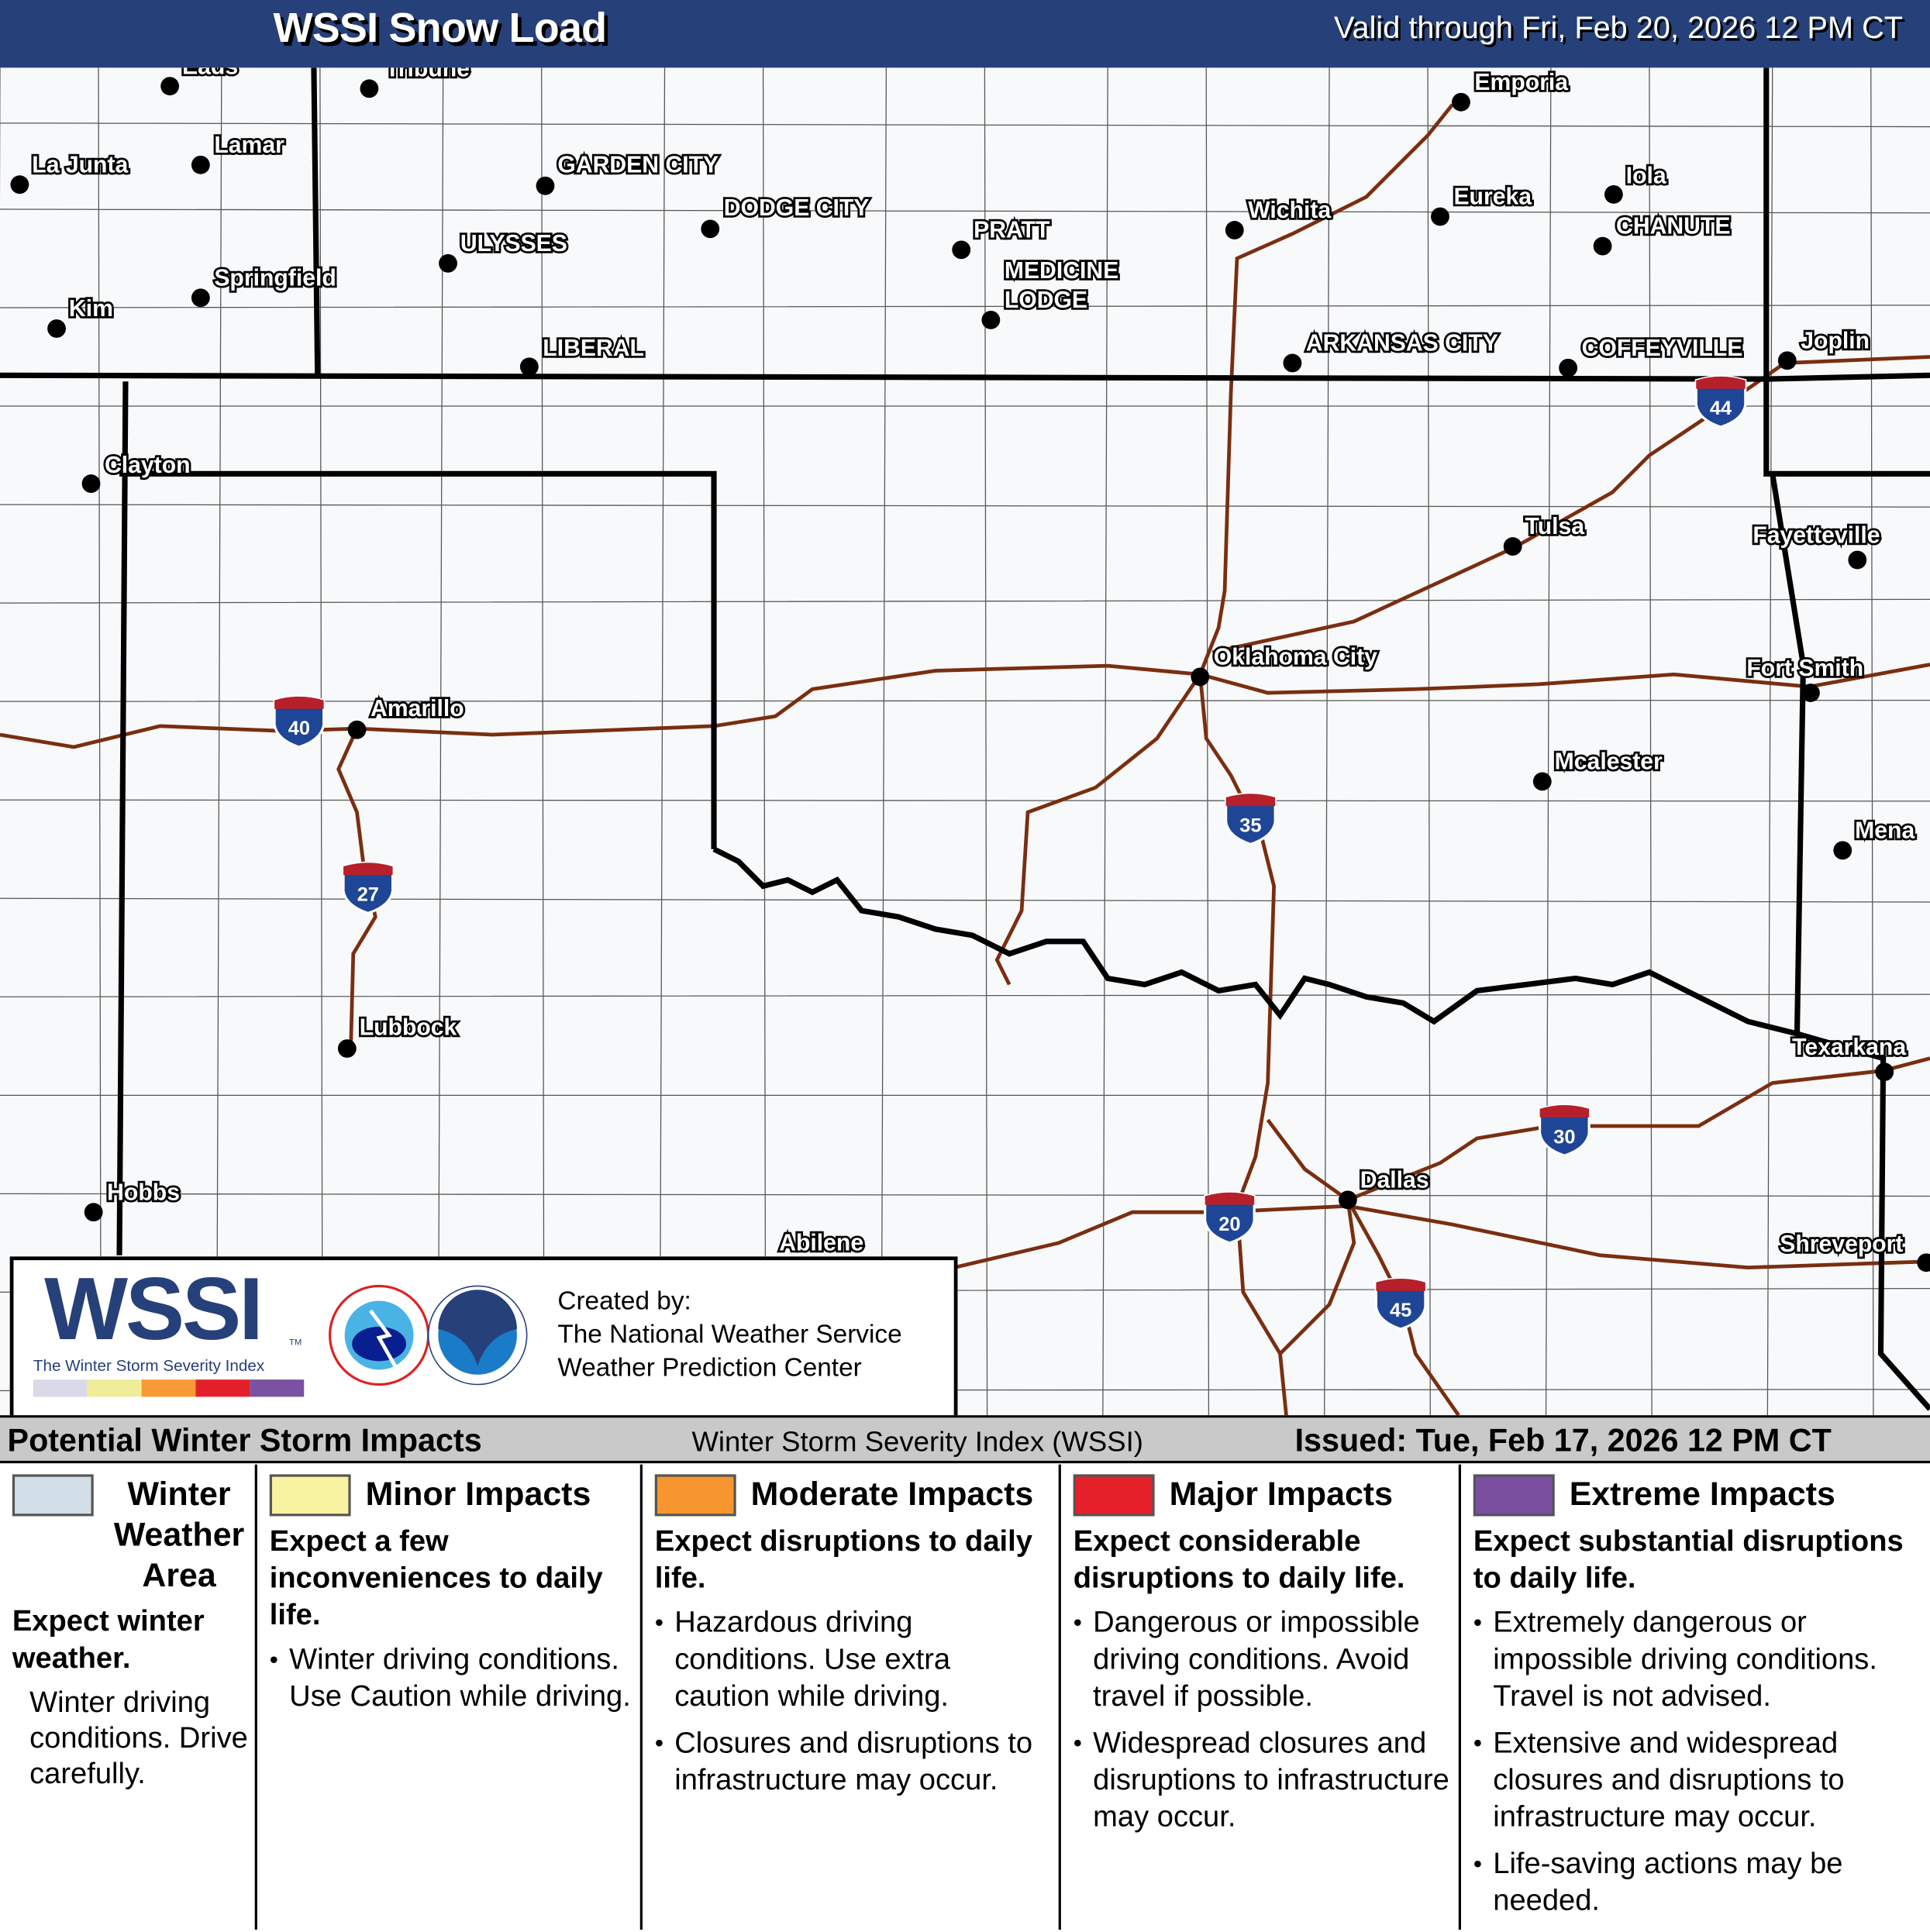 The width and height of the screenshot is (1930, 1932). Describe the element at coordinates (1841, 1244) in the screenshot. I see `city-label: Shreveport` at that location.